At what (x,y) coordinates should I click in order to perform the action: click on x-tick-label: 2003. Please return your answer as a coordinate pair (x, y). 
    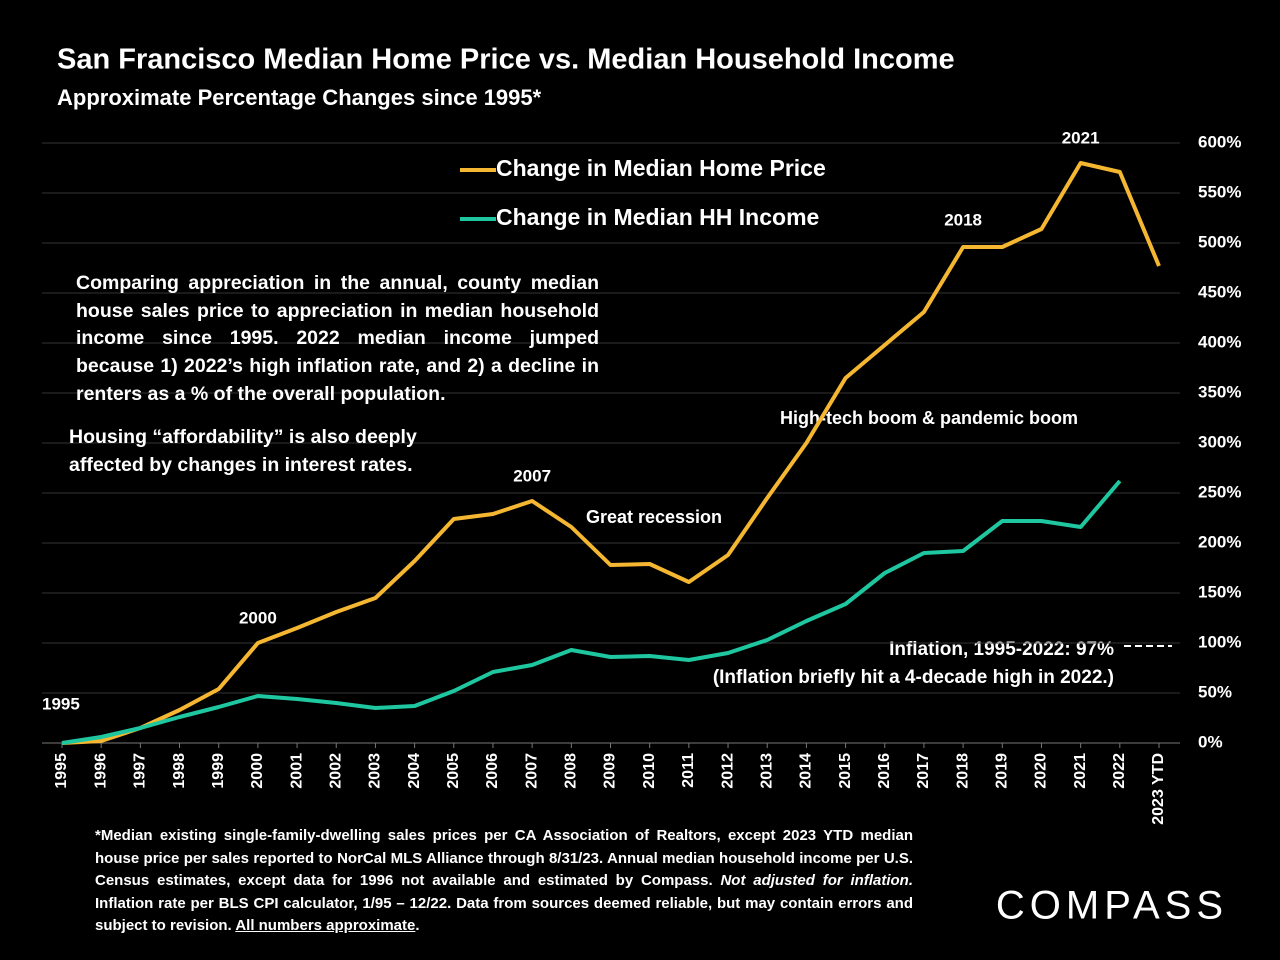
    Looking at the image, I should click on (375, 771).